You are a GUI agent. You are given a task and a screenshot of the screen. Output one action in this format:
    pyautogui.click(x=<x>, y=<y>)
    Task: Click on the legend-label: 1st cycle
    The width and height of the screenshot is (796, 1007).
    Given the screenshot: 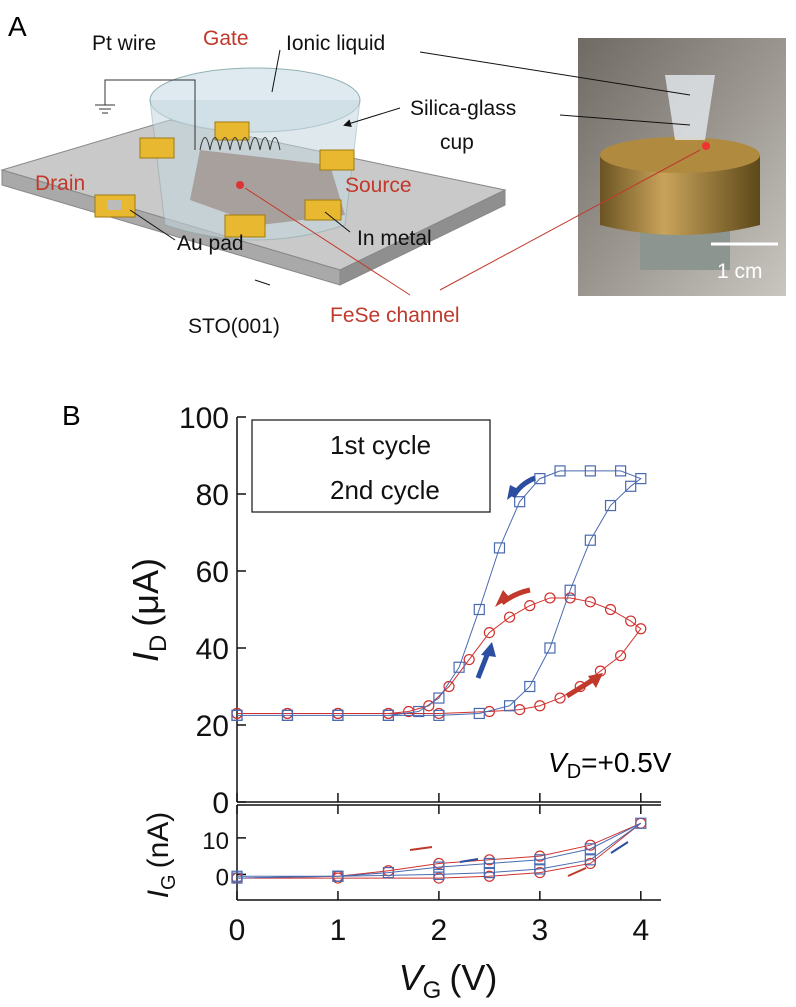 What is the action you would take?
    pyautogui.click(x=380, y=445)
    